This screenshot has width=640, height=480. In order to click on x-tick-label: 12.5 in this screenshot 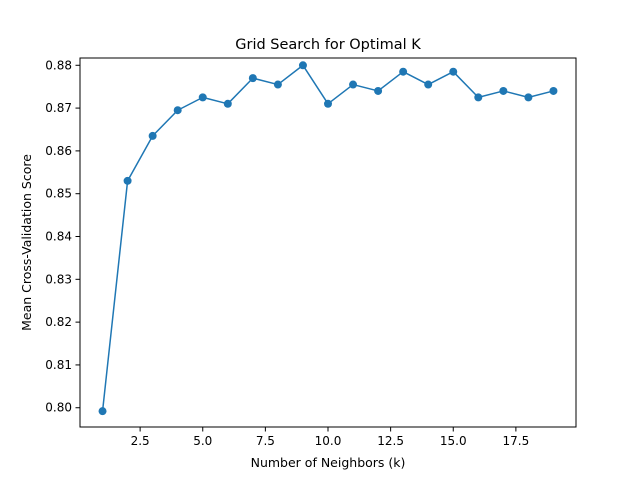, I will do `click(390, 441)`.